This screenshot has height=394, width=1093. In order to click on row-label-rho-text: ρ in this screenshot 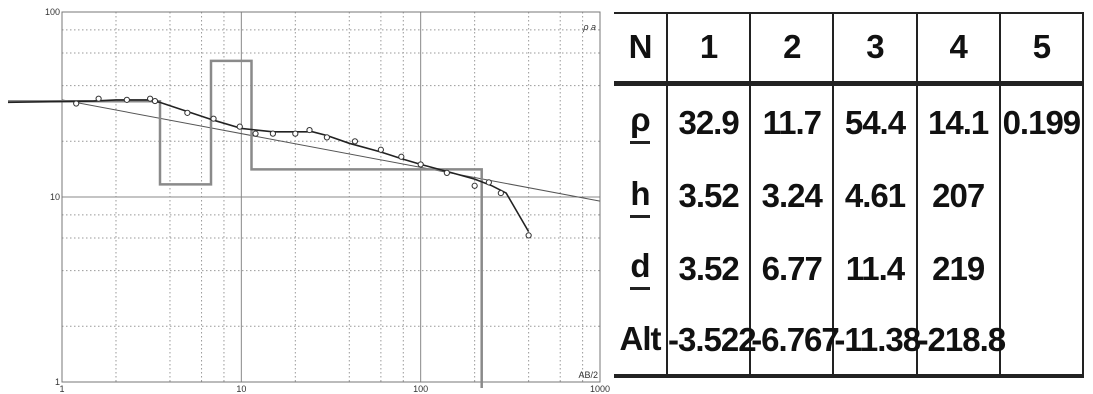, I will do `click(640, 123)`.